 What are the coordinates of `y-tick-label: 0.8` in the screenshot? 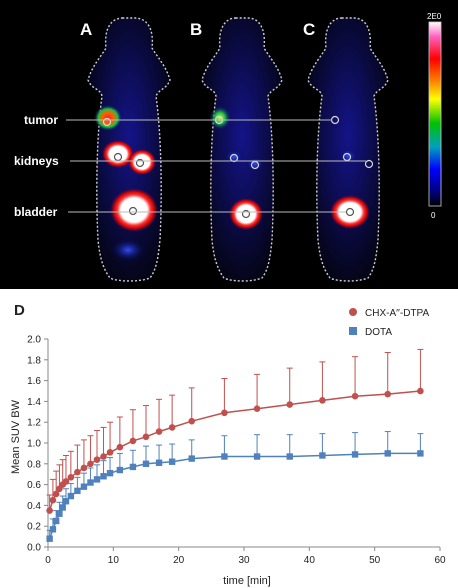 It's located at (34, 464).